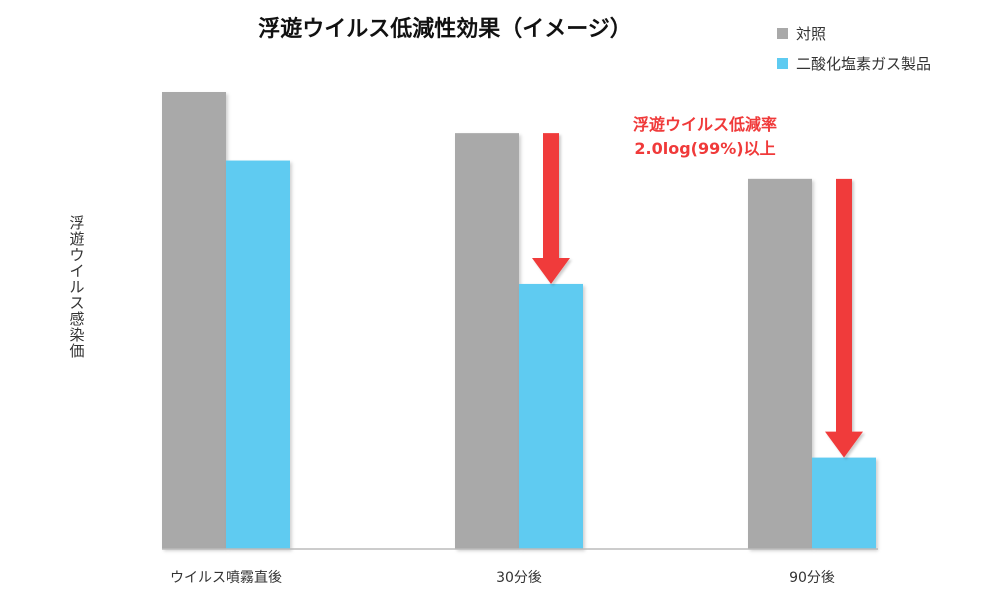 This screenshot has height=600, width=1000. What do you see at coordinates (445, 29) in the screenshot?
I see `chart-title: 浮遊ウイルス低減性効果（イメージ）` at bounding box center [445, 29].